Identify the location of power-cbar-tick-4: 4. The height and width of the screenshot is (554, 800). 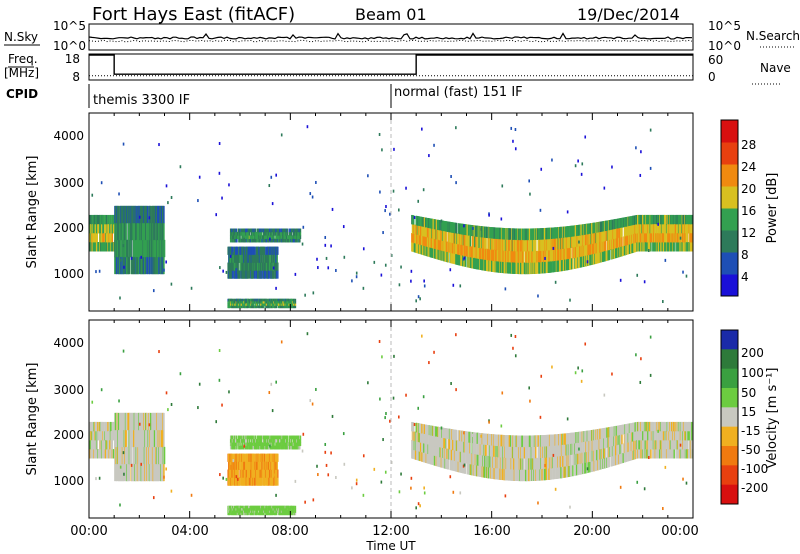
(745, 277).